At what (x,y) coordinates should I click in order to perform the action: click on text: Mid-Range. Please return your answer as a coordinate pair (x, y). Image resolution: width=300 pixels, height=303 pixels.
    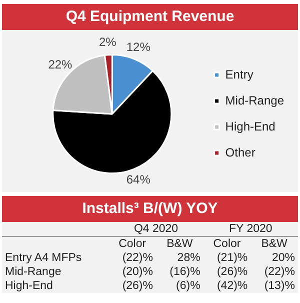
    Looking at the image, I should click on (33, 272).